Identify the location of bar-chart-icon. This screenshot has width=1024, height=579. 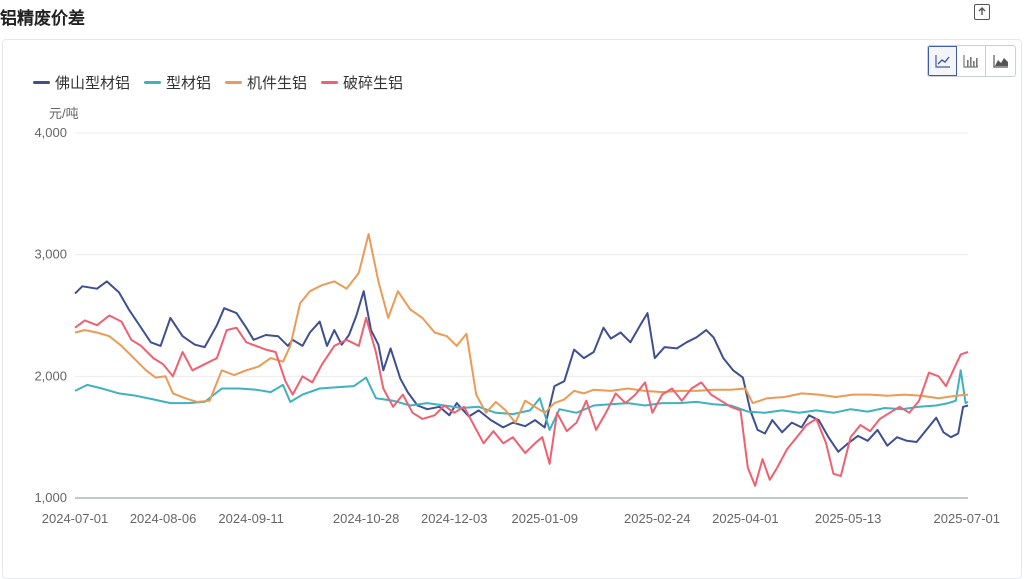
(970, 61).